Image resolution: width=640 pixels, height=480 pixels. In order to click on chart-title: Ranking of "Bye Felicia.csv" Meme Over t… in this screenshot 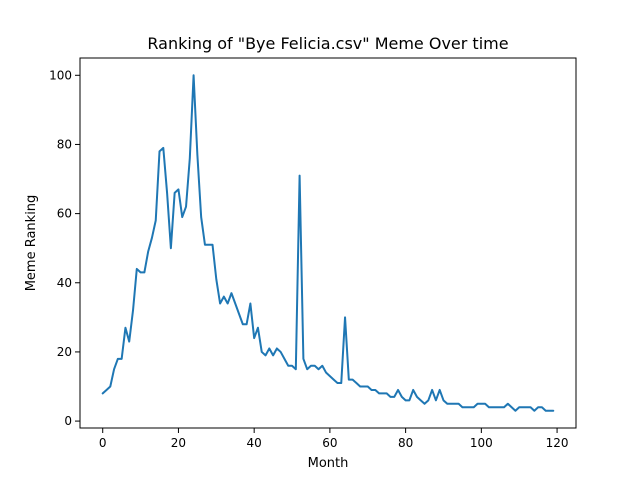, I will do `click(327, 43)`.